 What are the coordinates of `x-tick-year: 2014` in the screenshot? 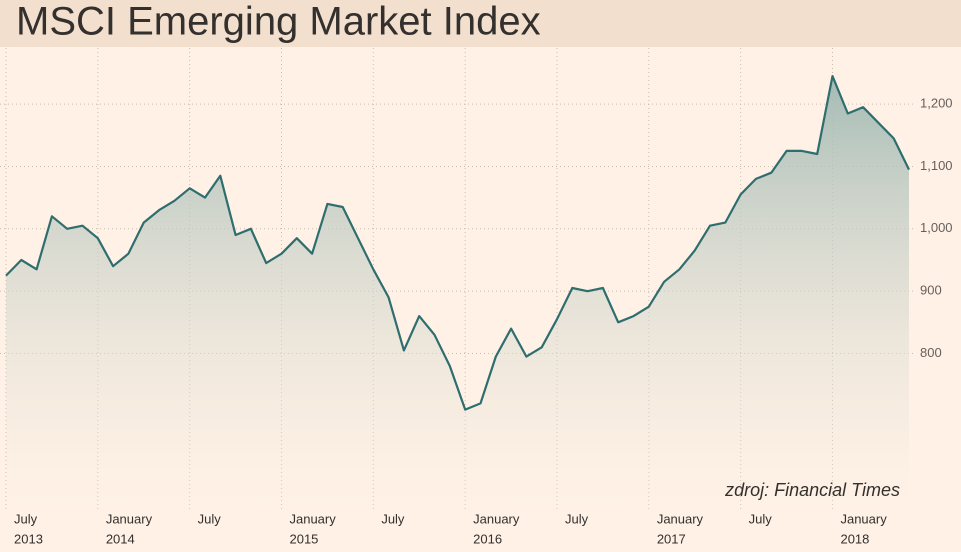 It's located at (120, 538).